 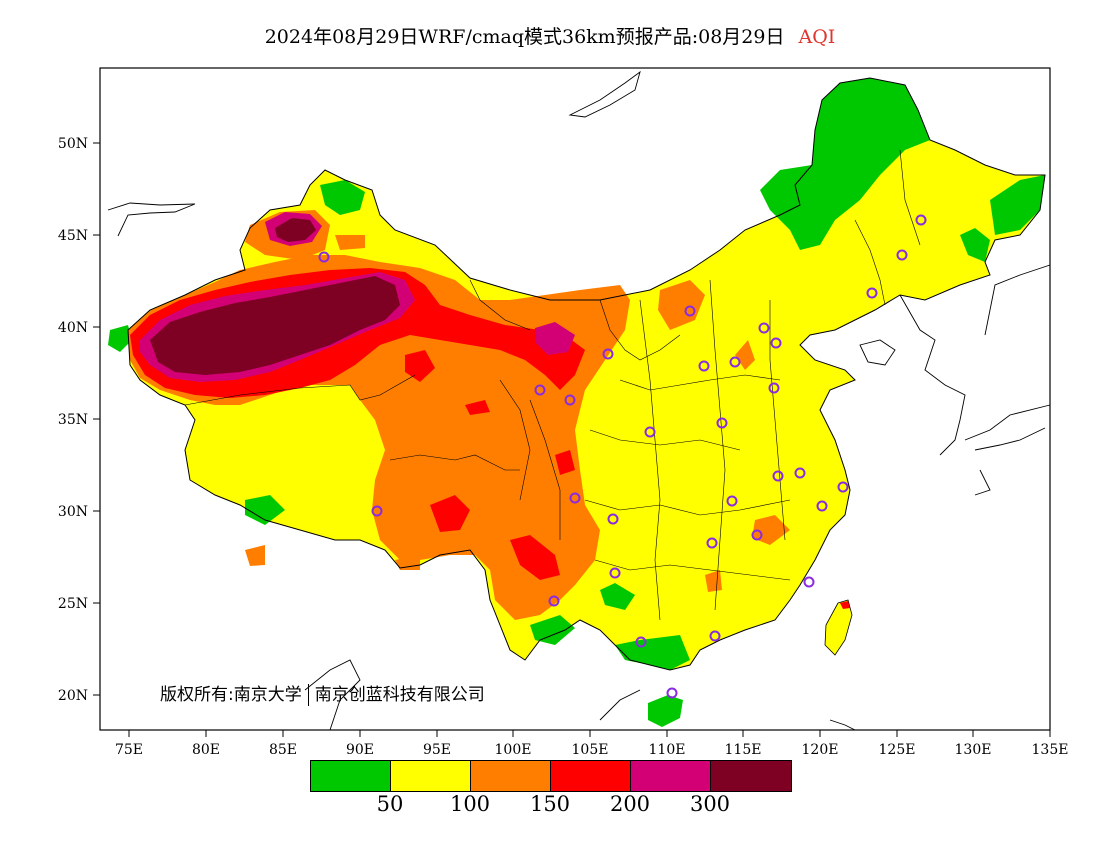 I want to click on hazardous-regions, so click(x=275, y=296).